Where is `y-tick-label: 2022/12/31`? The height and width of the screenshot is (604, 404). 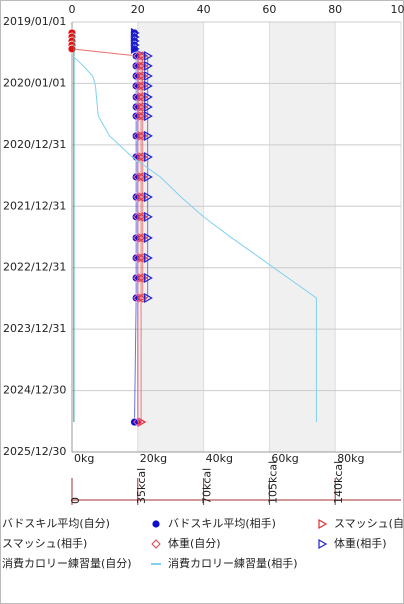 y-tick-label: 2022/12/31 is located at coordinates (34, 267).